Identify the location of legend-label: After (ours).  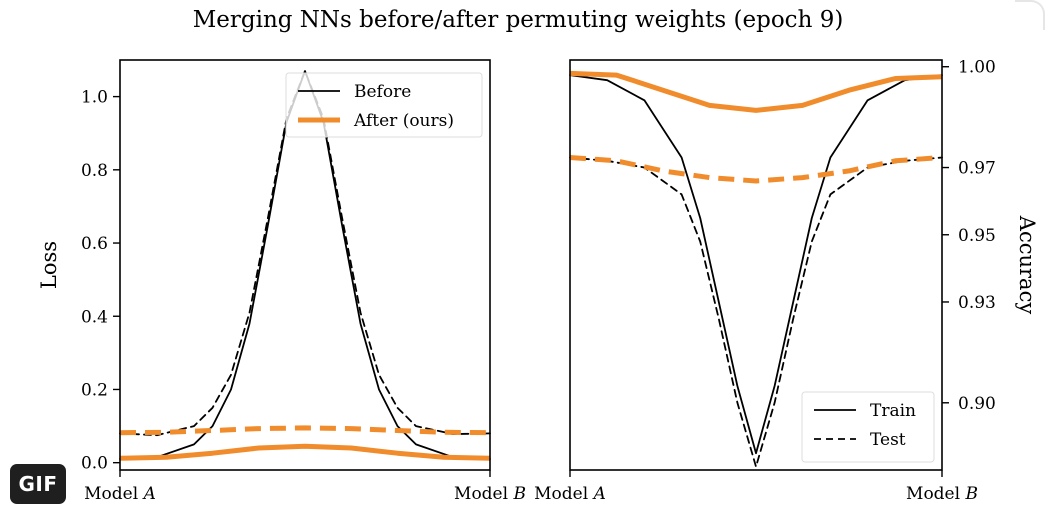
(403, 121).